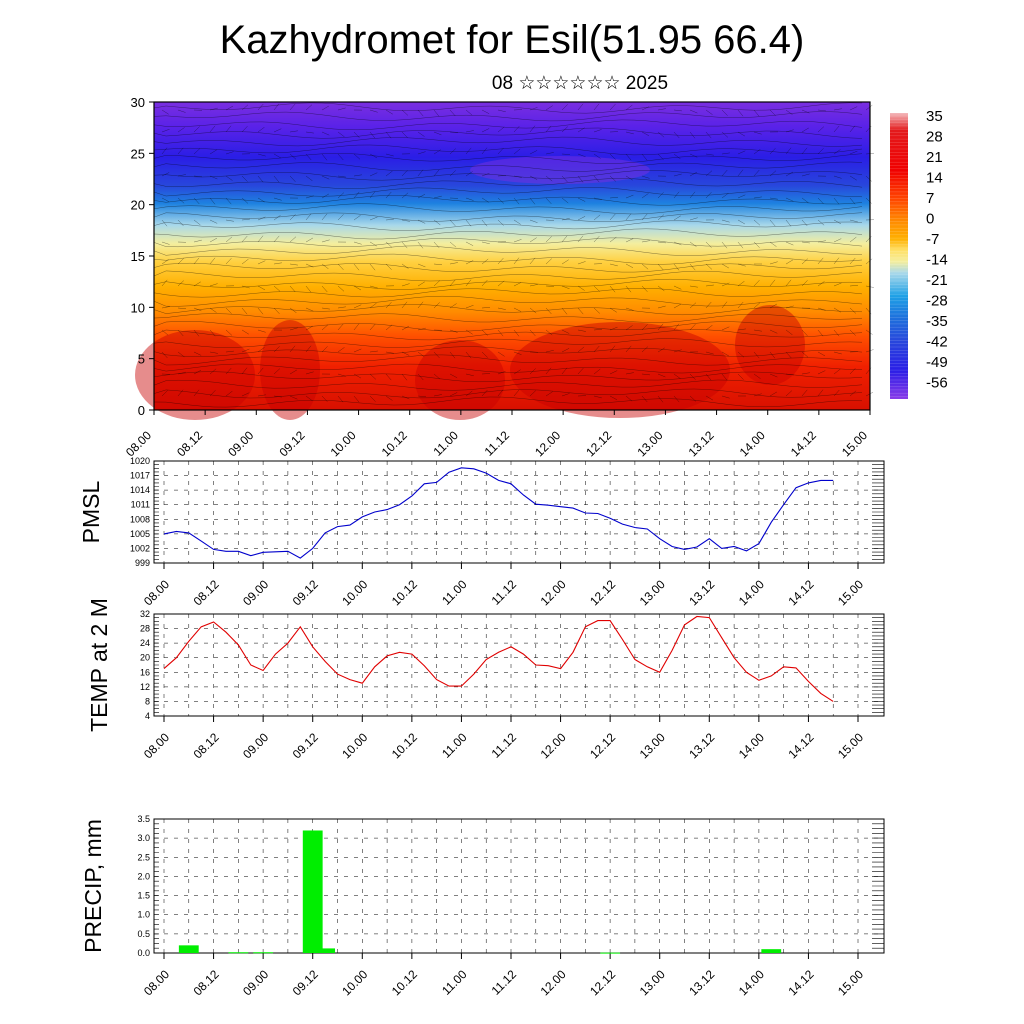  I want to click on y-tick-label: 2.0, so click(143, 876).